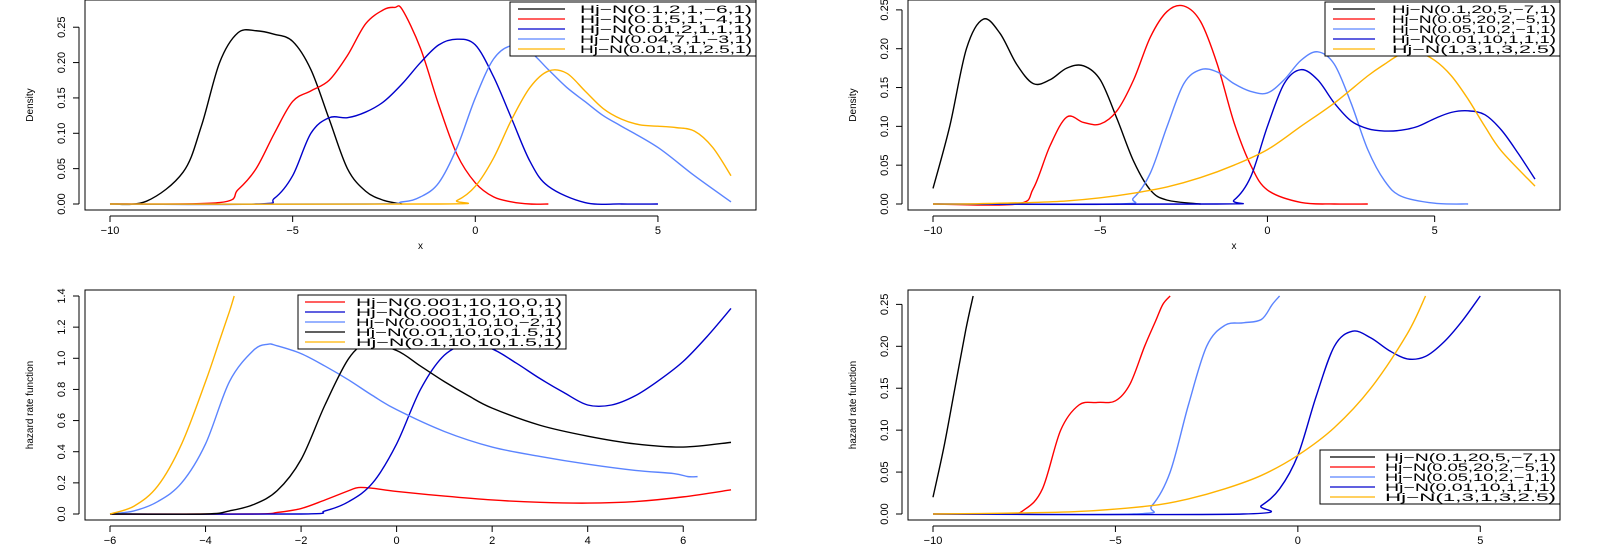 The image size is (1614, 550). I want to click on x-axis: −6−4−20246x, so click(395, 536).